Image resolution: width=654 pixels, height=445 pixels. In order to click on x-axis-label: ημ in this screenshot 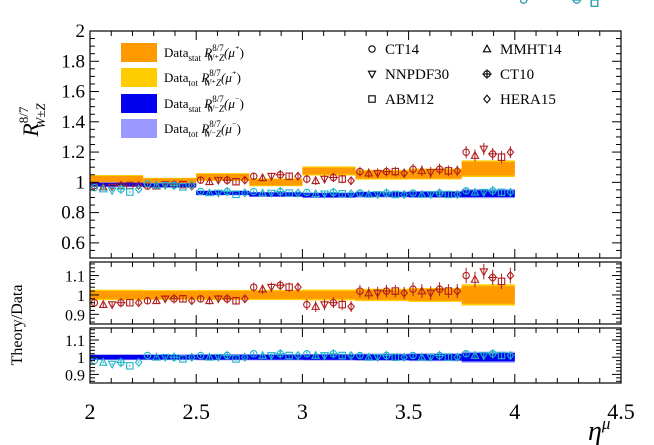, I will do `click(599, 429)`.